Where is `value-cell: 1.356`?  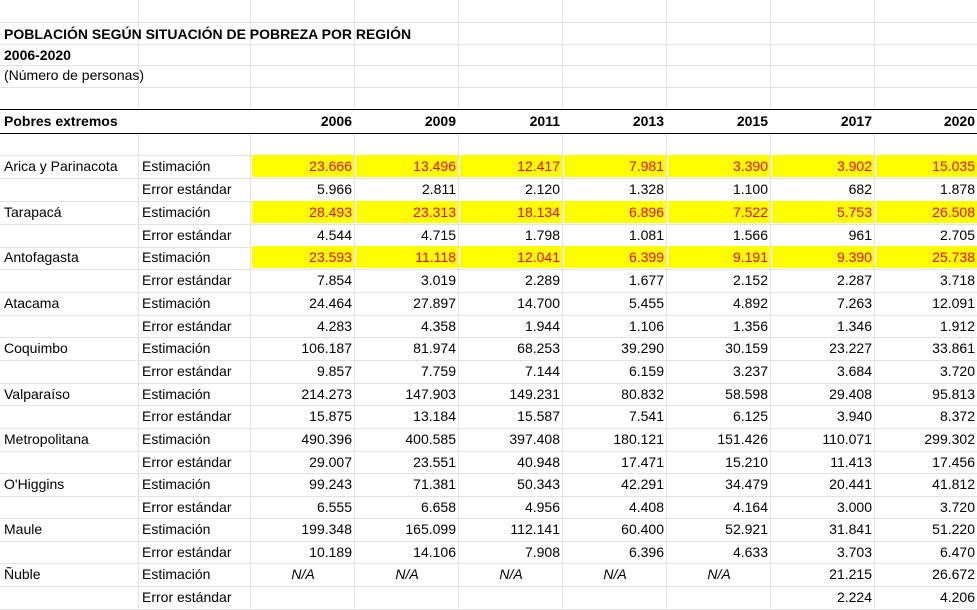
value-cell: 1.356 is located at coordinates (750, 326).